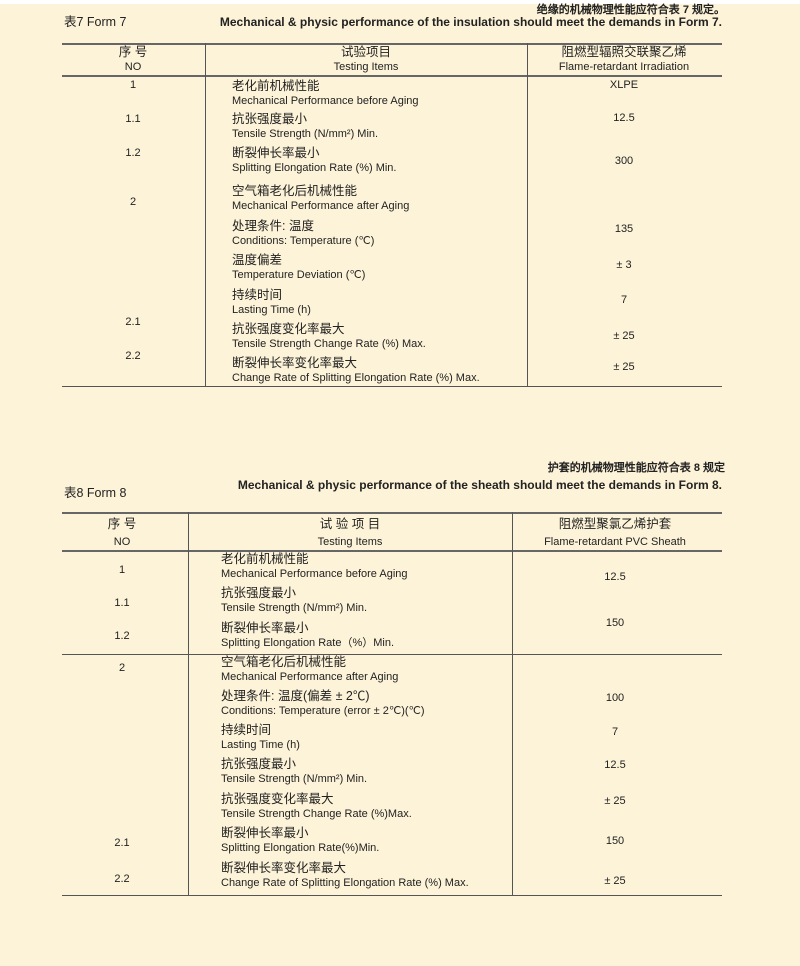 The width and height of the screenshot is (800, 966). What do you see at coordinates (299, 275) in the screenshot?
I see `form7-item-en: Temperature Deviation (℃)` at bounding box center [299, 275].